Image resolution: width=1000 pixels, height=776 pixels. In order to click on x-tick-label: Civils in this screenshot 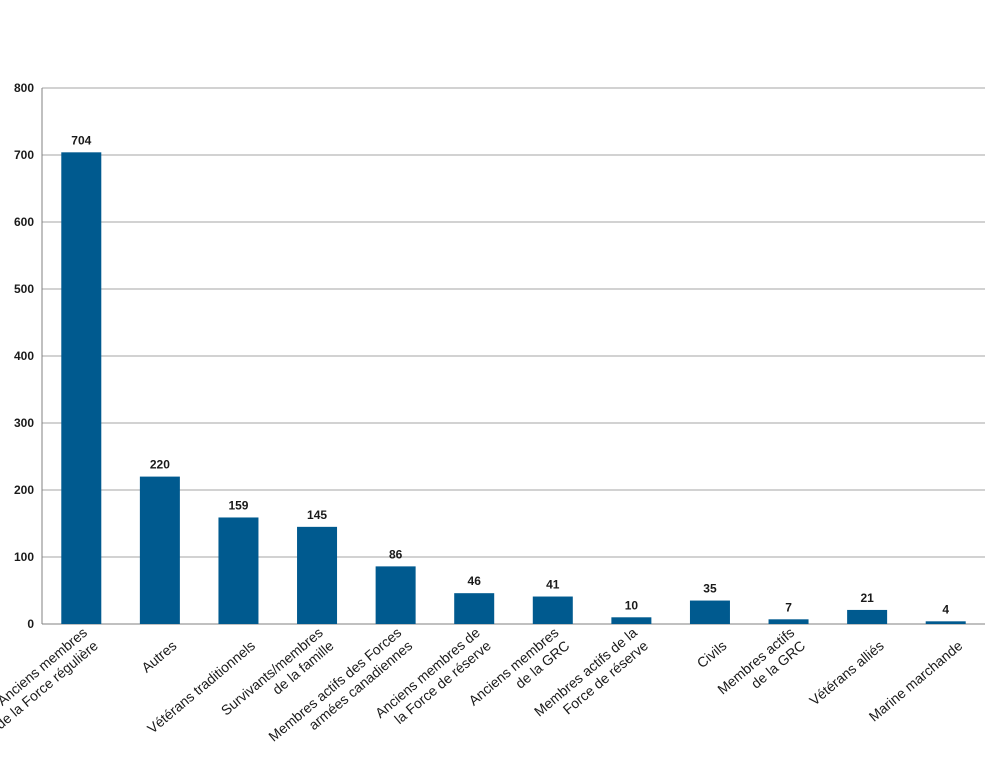, I will do `click(712, 654)`.